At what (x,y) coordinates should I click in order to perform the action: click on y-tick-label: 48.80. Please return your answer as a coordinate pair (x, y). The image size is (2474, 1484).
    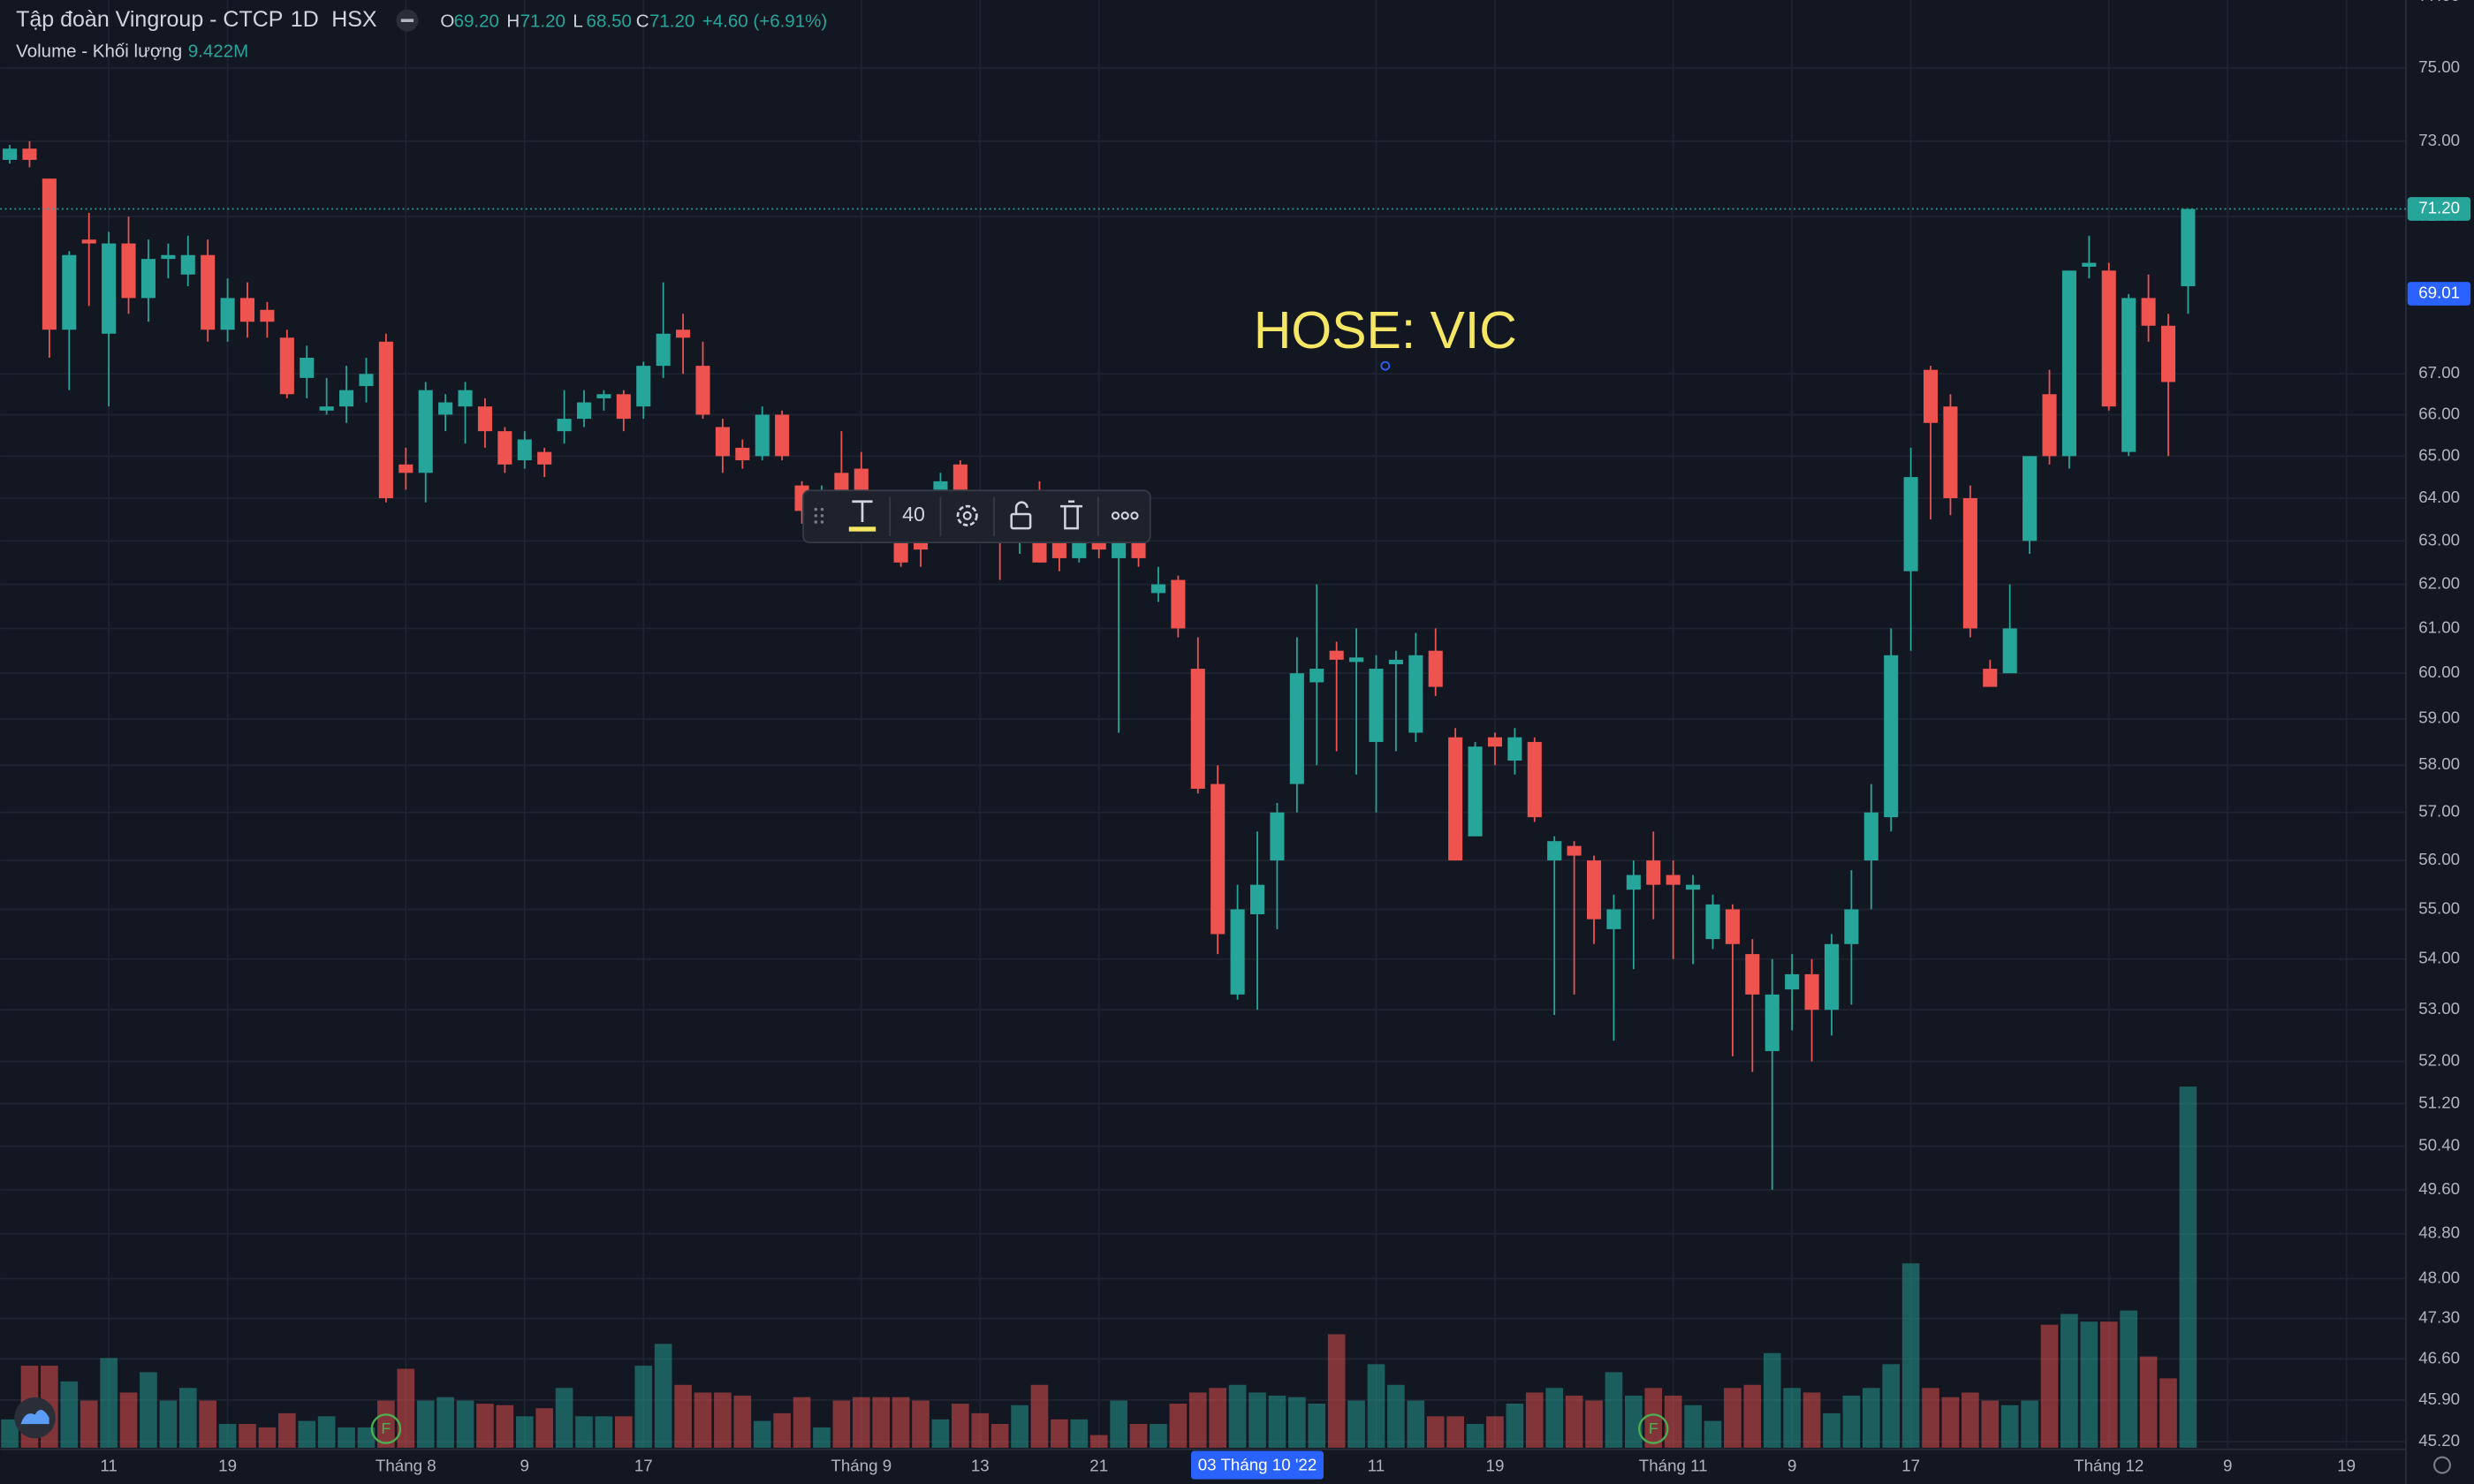
    Looking at the image, I should click on (2439, 1232).